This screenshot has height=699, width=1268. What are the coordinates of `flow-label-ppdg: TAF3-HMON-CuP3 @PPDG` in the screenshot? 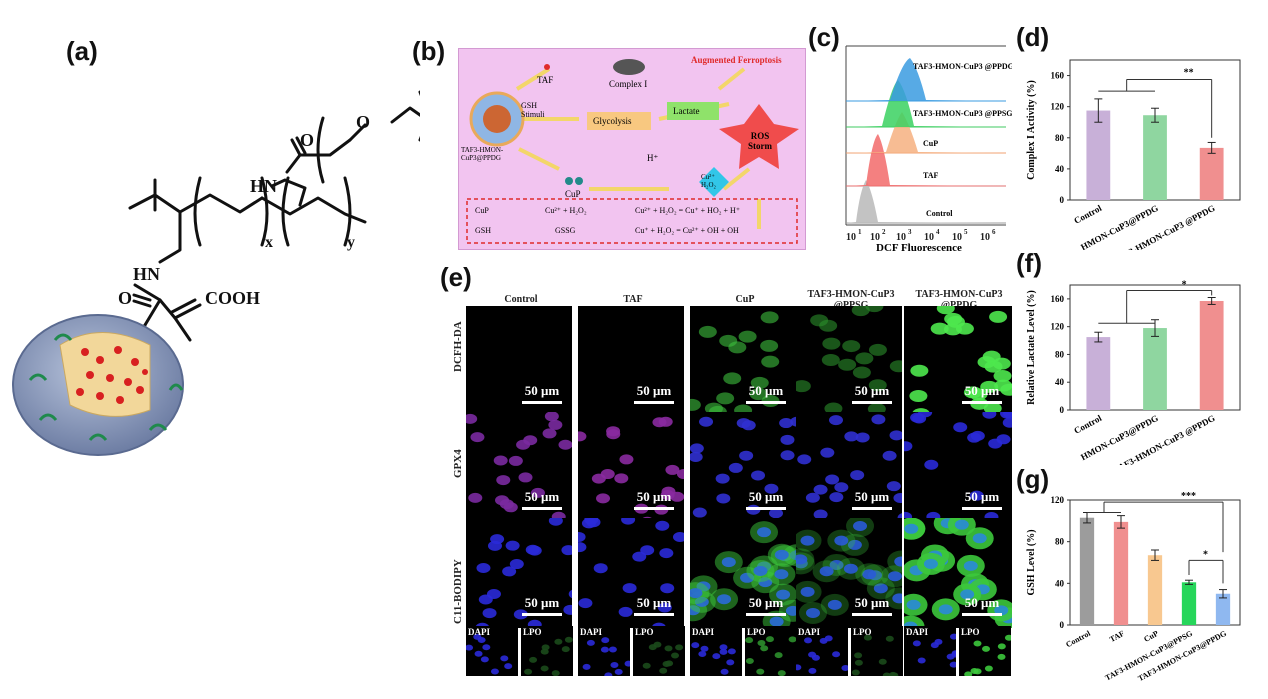 It's located at (962, 66).